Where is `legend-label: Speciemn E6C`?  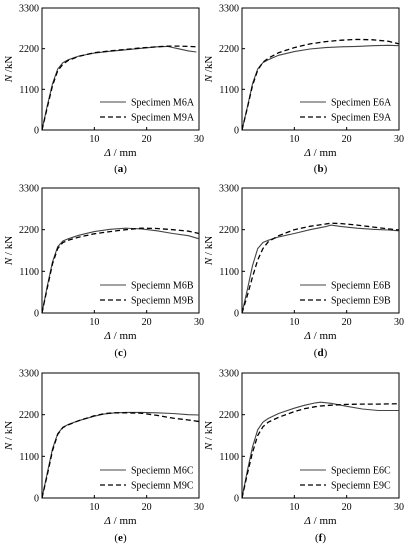 legend-label: Speciemn E6C is located at coordinates (361, 471).